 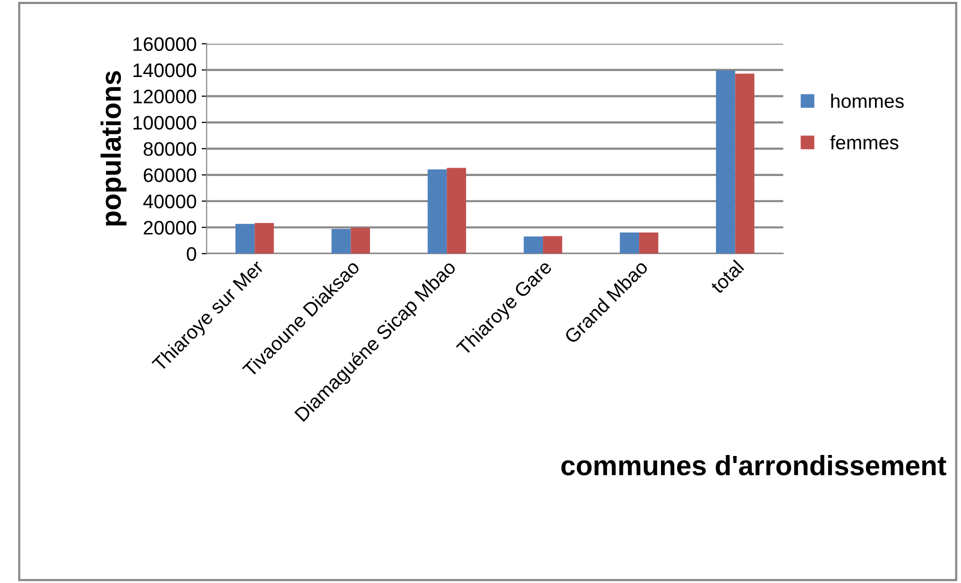 I want to click on y-tick-label: 0, so click(x=191, y=254).